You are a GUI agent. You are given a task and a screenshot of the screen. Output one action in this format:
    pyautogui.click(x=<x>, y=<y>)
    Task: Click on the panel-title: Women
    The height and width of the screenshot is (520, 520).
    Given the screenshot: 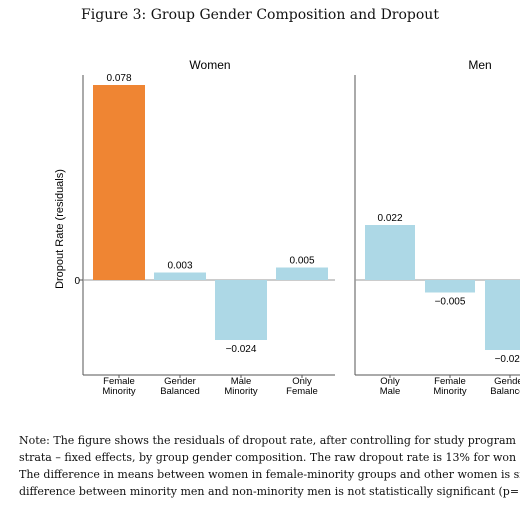 What is the action you would take?
    pyautogui.click(x=209, y=65)
    